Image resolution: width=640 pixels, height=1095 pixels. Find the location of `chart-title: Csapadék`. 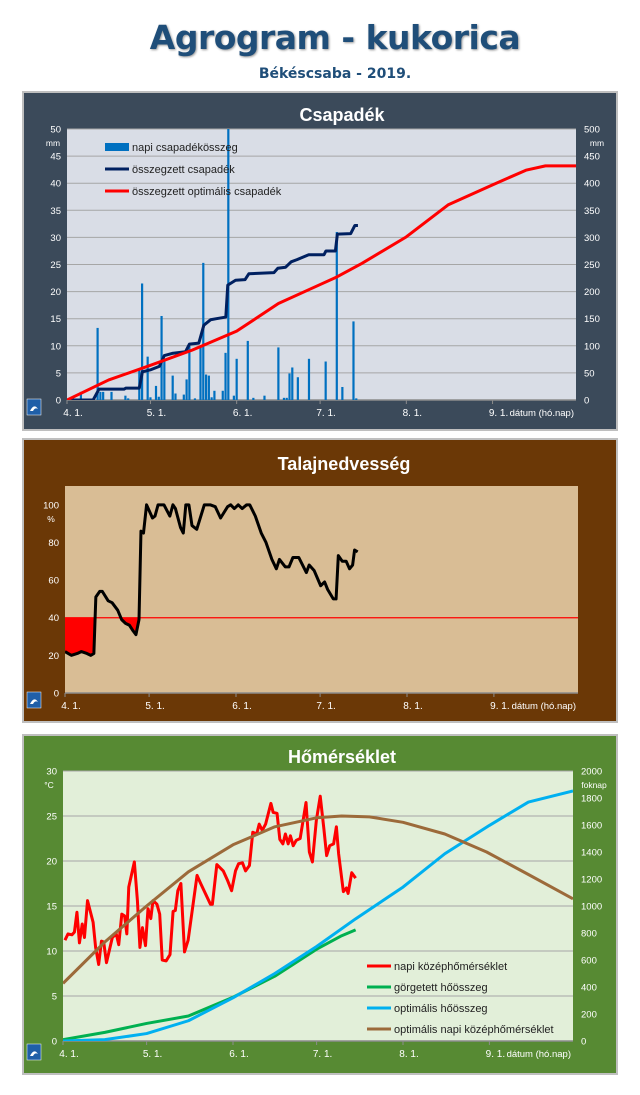

chart-title: Csapadék is located at coordinates (342, 115).